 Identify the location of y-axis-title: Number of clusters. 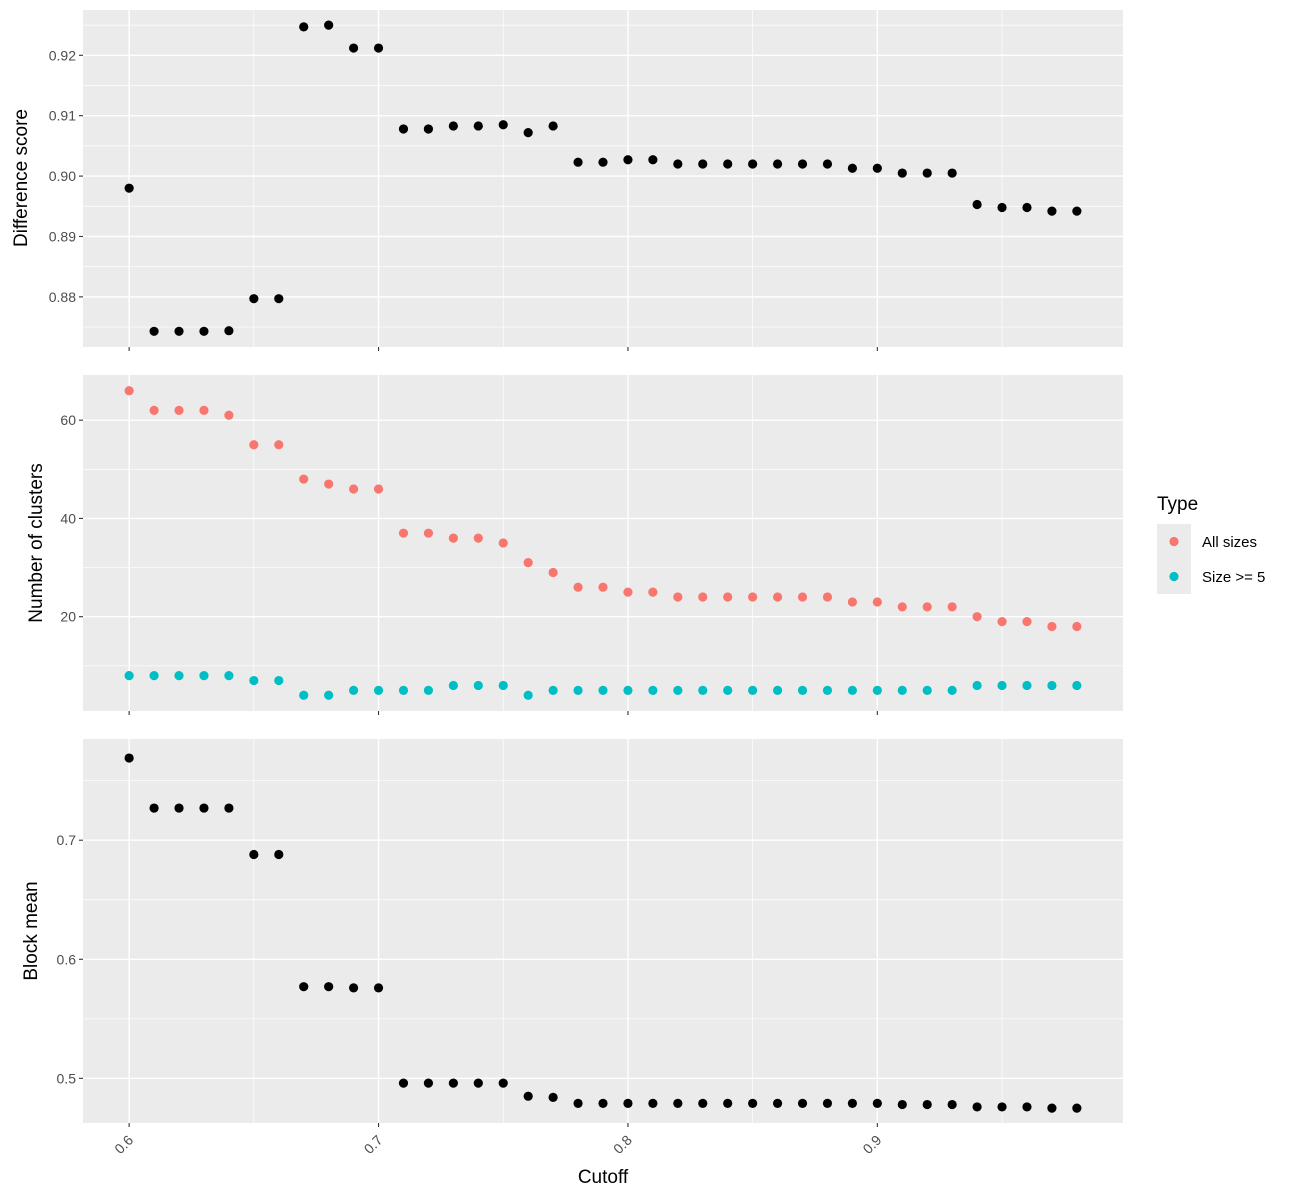
(36, 542).